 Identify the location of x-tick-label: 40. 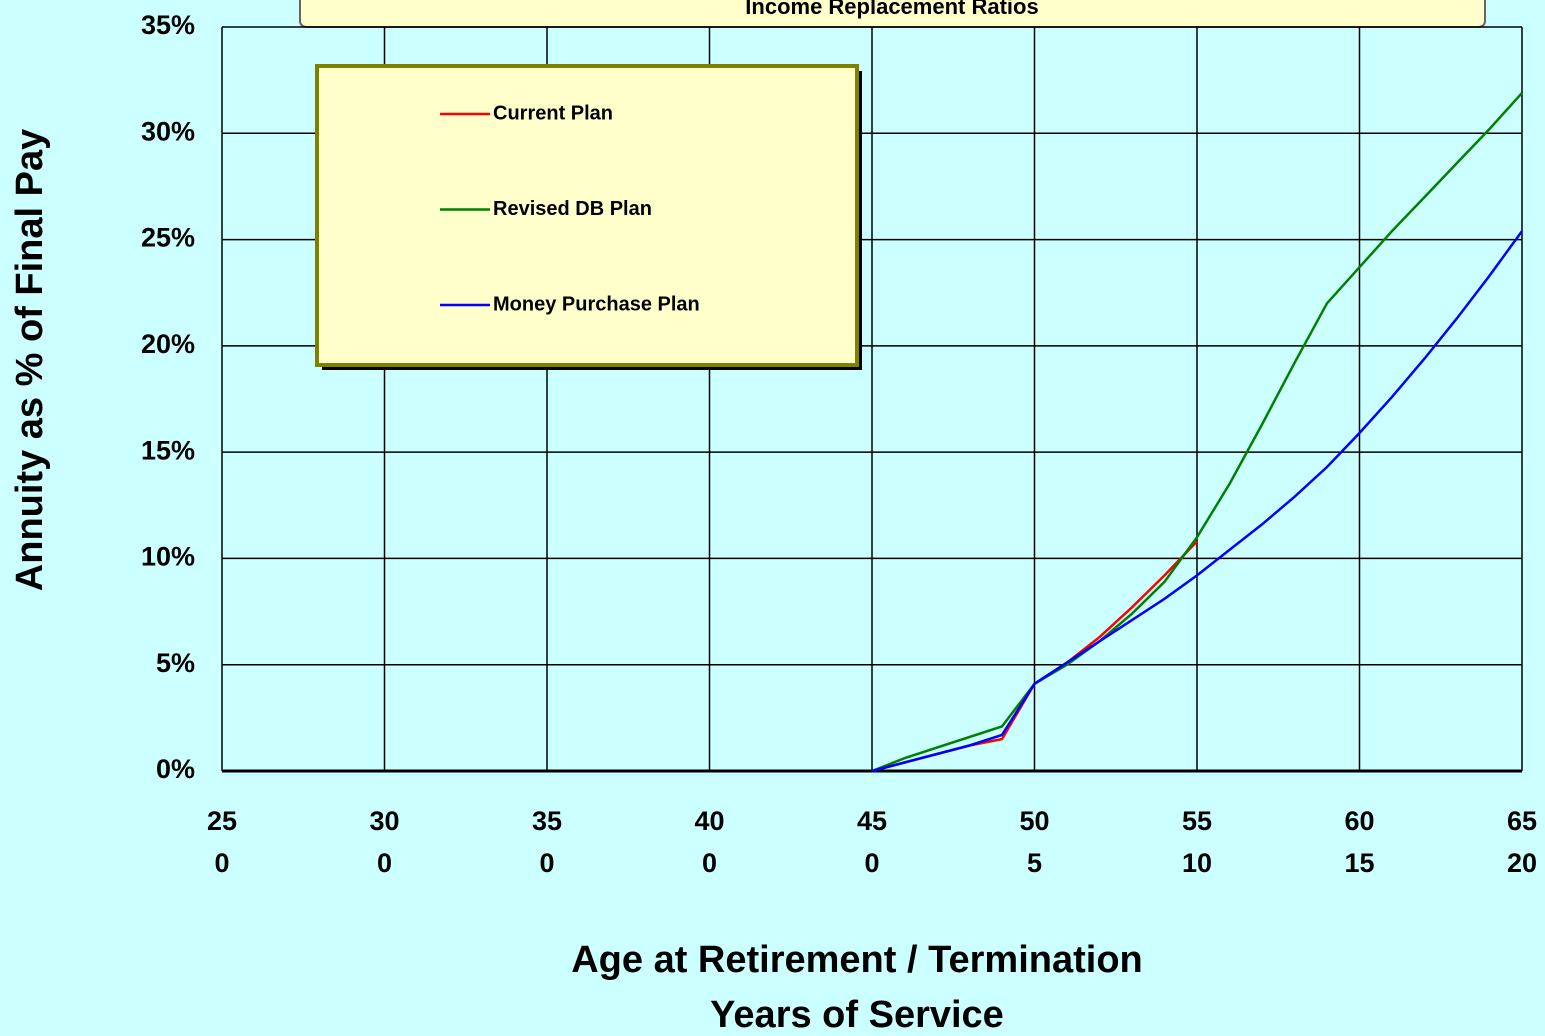
(709, 821).